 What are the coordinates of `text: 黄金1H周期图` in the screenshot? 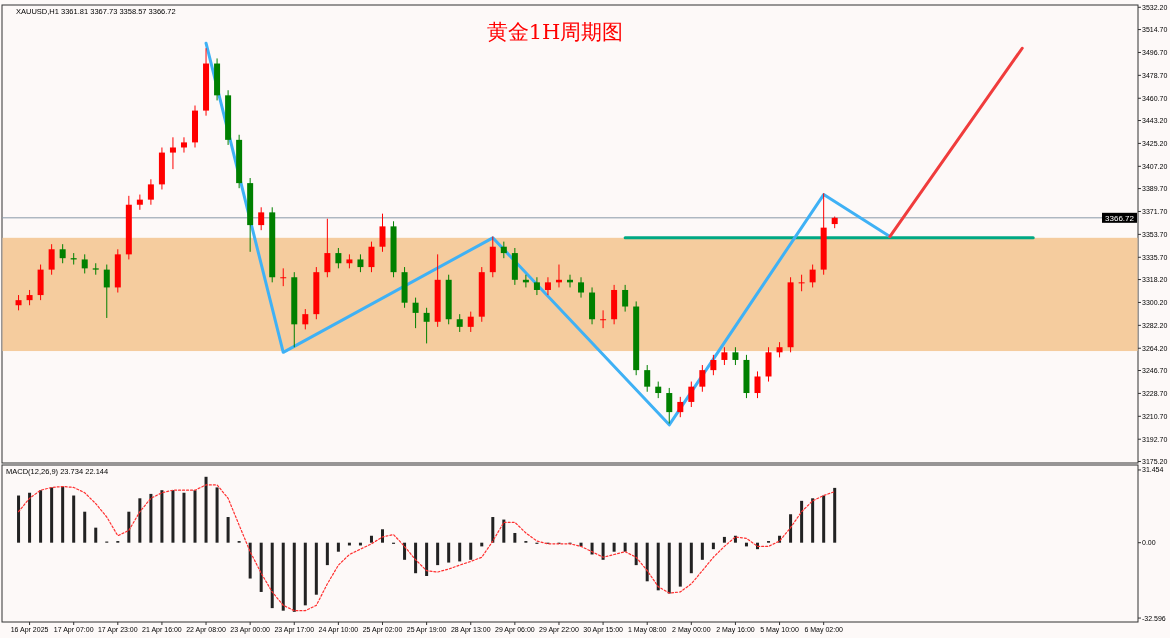 It's located at (555, 32).